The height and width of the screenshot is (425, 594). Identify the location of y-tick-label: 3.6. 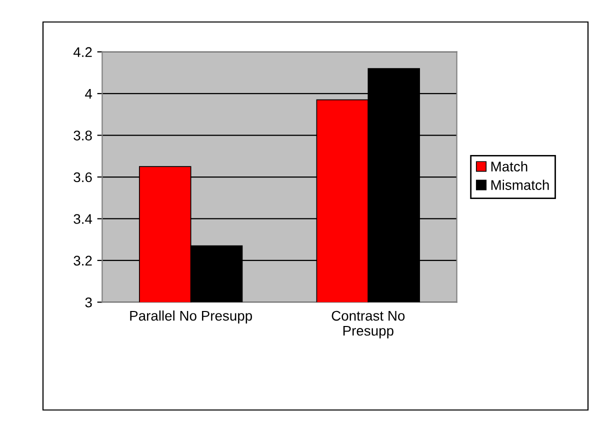
(83, 177).